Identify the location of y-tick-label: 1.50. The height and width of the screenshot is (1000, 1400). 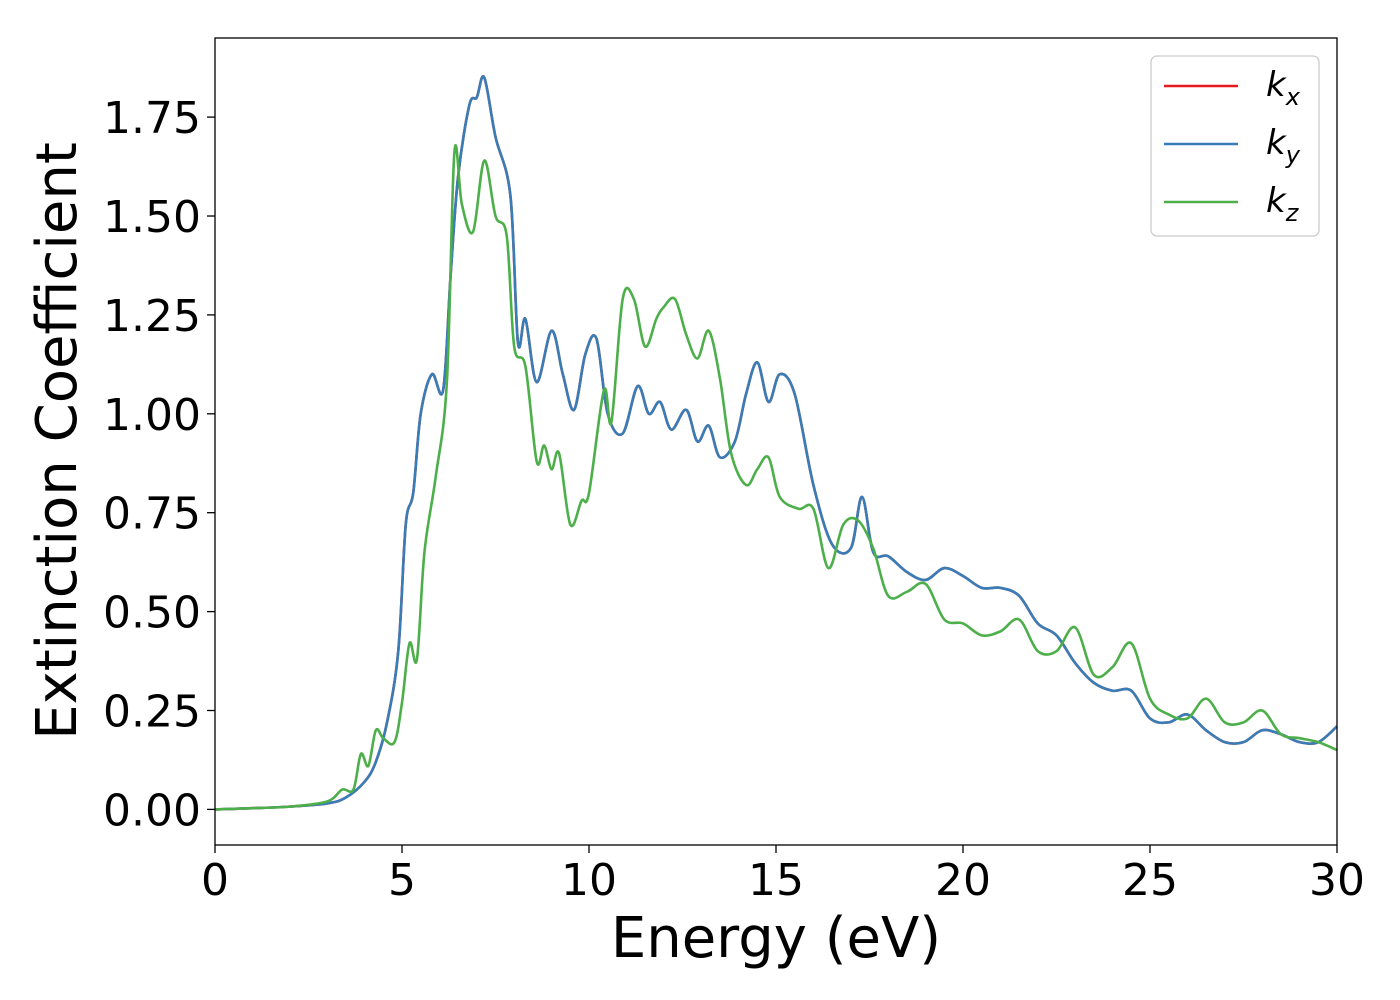
(152, 217).